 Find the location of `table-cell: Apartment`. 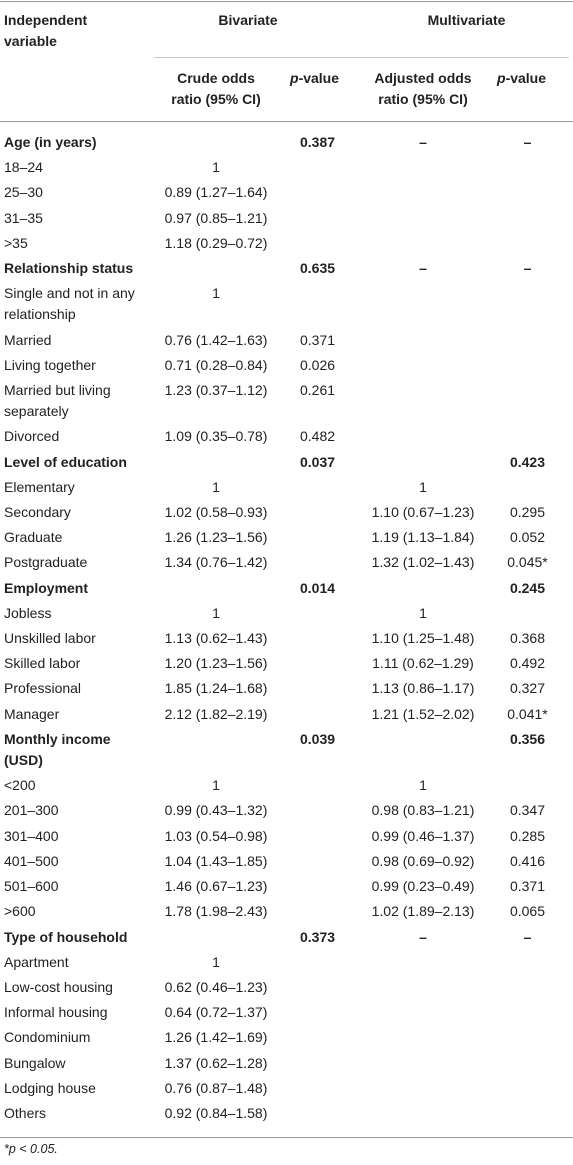

table-cell: Apartment is located at coordinates (36, 961).